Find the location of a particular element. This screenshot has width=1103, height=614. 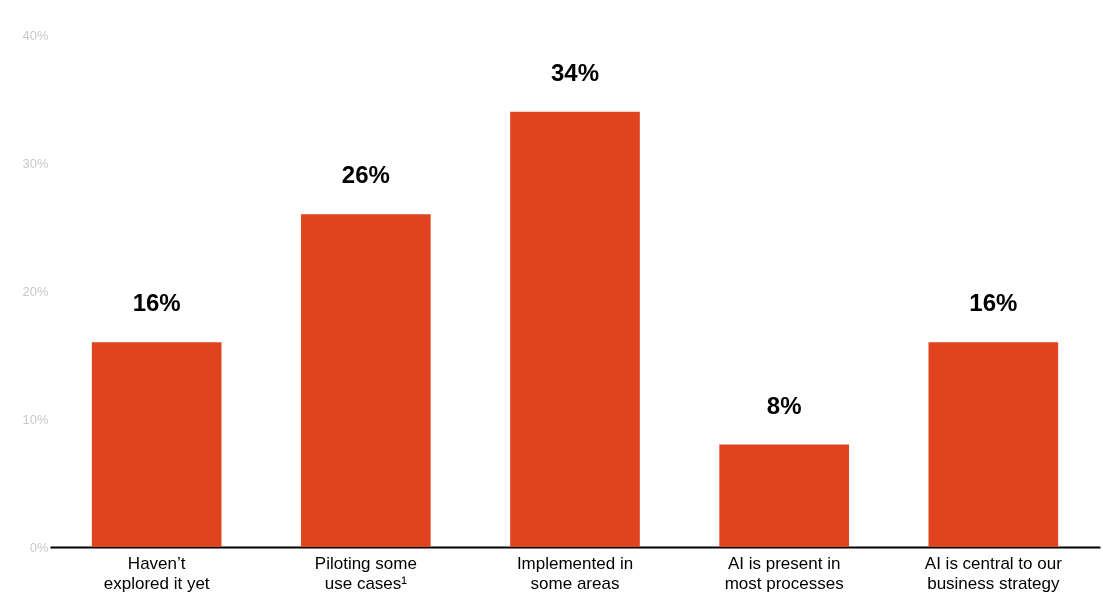

data-label: 34% is located at coordinates (575, 72).